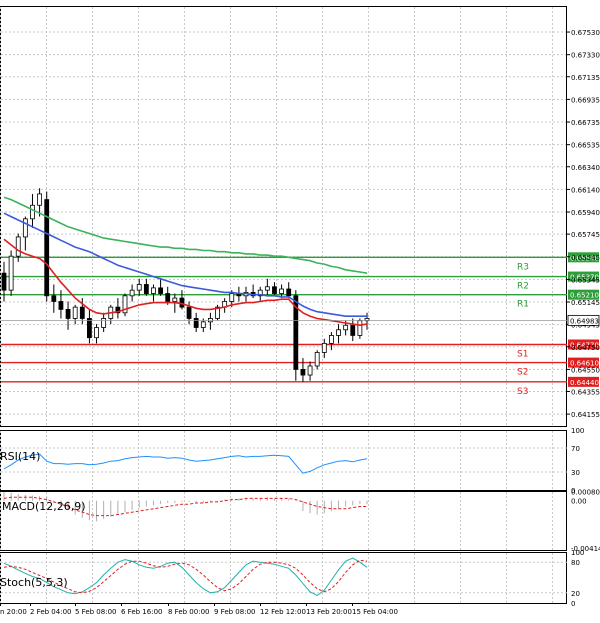 The image size is (600, 623). Describe the element at coordinates (13, 612) in the screenshot. I see `x-tick-label: n 20:00` at that location.